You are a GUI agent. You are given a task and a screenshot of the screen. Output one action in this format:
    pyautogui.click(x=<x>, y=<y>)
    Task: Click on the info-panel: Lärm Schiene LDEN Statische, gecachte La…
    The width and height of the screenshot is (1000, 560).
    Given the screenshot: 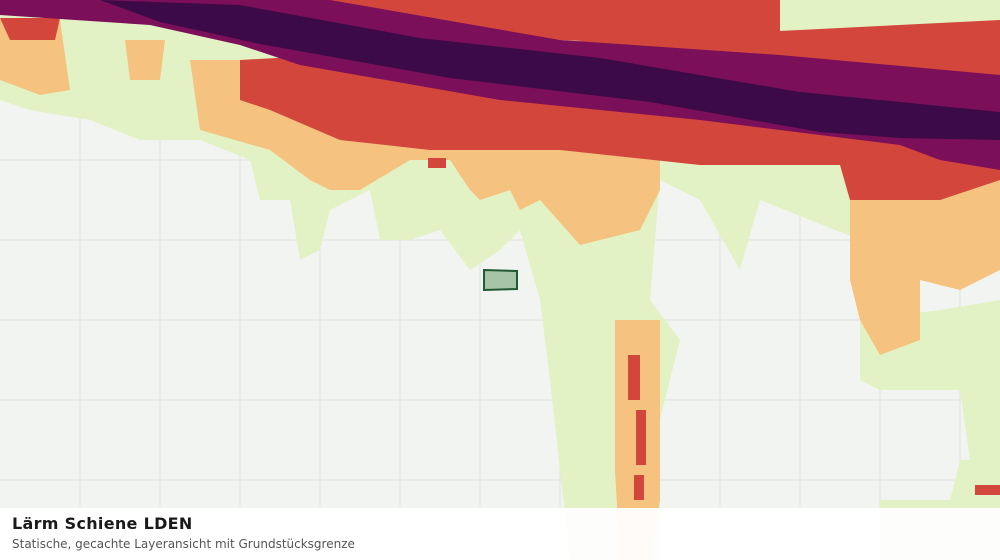 What is the action you would take?
    pyautogui.click(x=500, y=534)
    